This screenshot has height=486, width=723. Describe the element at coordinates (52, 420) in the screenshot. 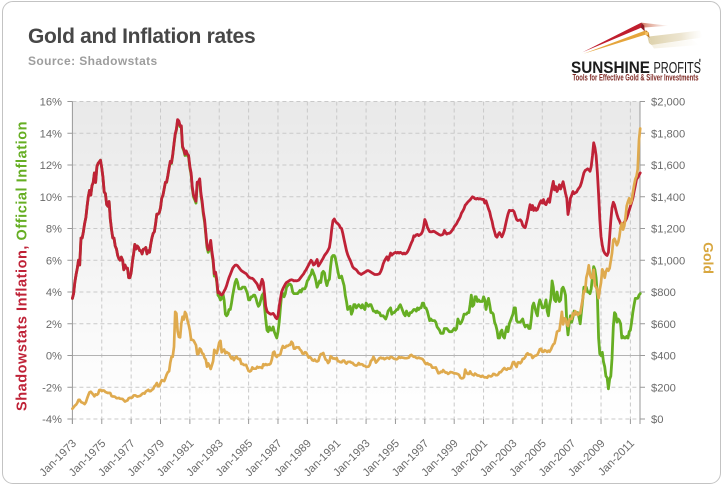

I see `svg-text: -4%` at that location.